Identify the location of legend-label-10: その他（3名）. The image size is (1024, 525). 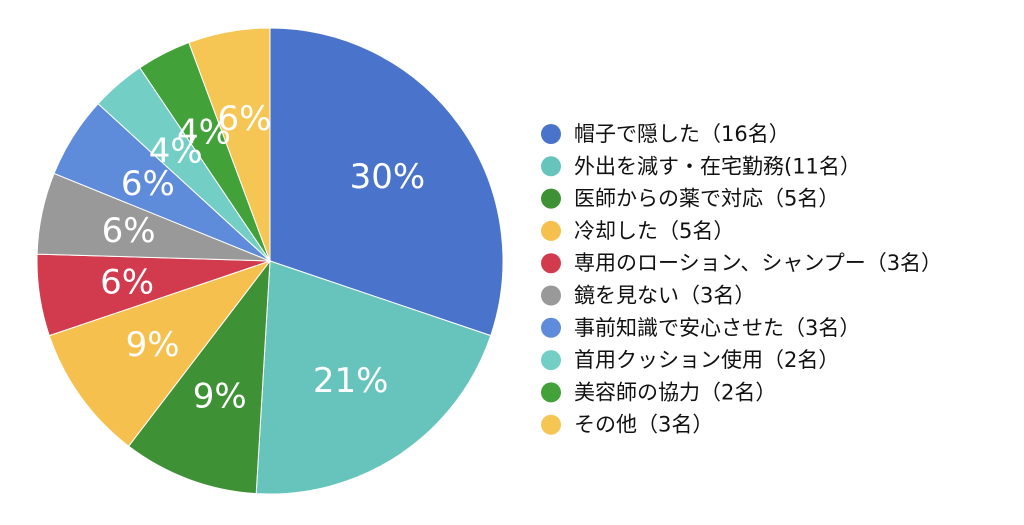
(643, 425).